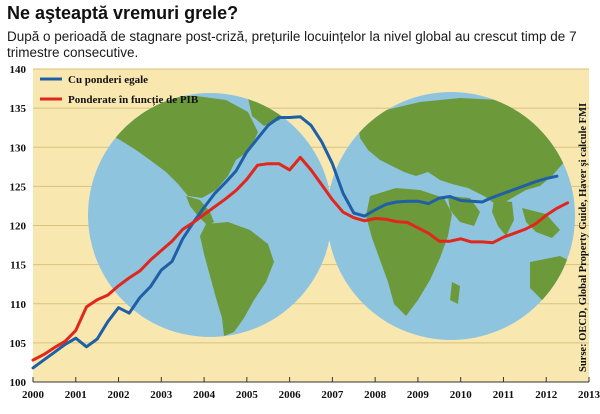 The height and width of the screenshot is (414, 600). I want to click on india-shape, so click(503, 218).